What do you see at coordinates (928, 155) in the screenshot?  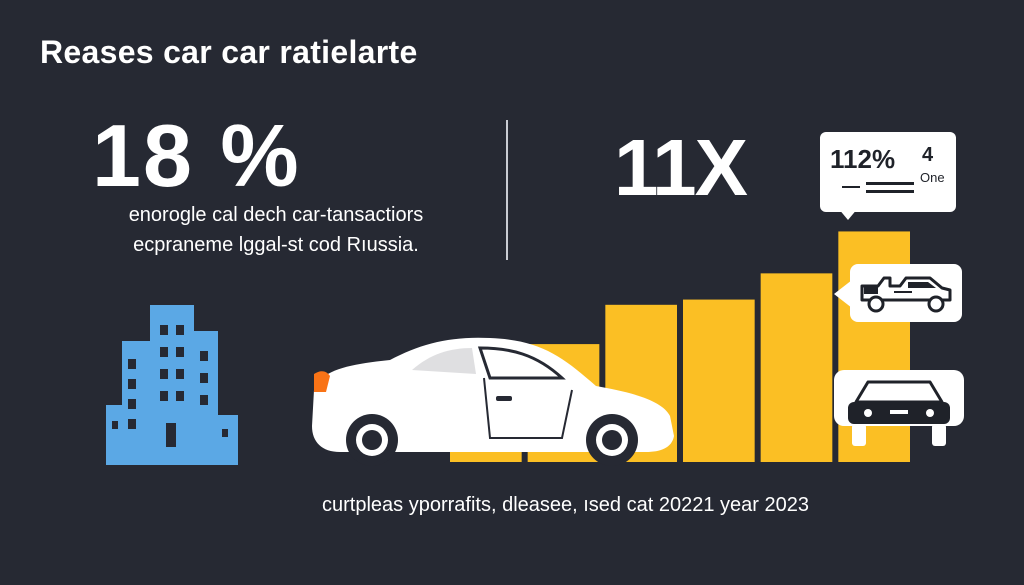 I see `callout-unit: 4` at bounding box center [928, 155].